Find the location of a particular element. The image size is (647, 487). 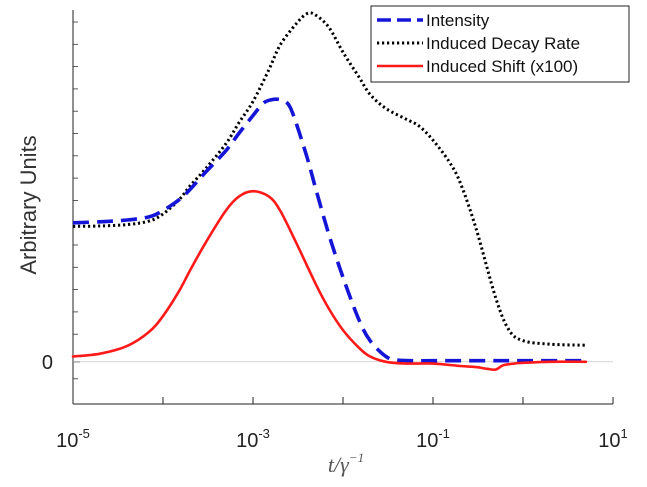

y-axis-label: Arbitrary Units is located at coordinates (28, 204).